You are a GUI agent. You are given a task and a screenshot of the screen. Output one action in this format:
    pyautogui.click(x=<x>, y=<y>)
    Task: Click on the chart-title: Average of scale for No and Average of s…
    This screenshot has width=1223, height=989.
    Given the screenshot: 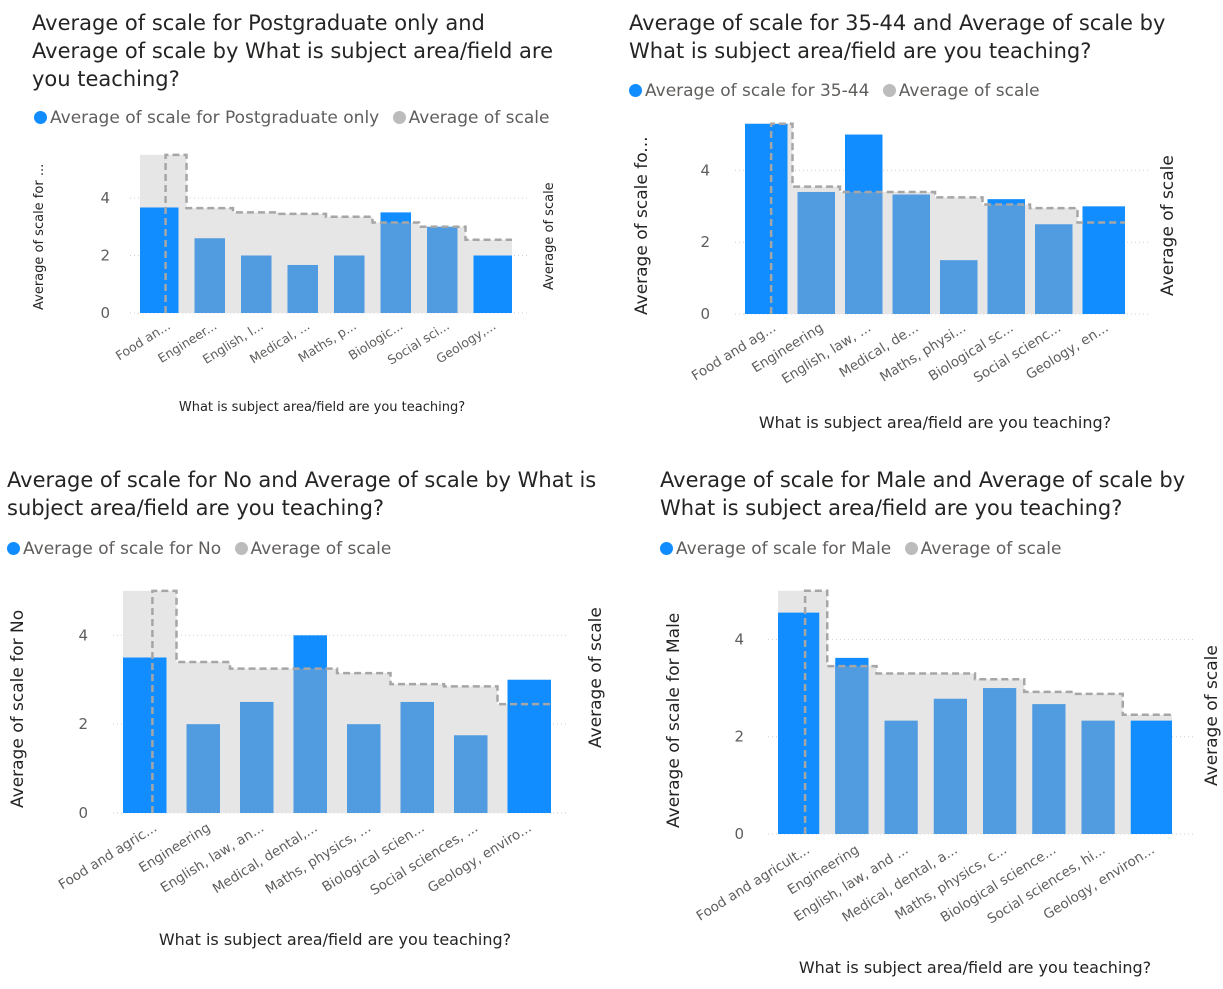 What is the action you would take?
    pyautogui.click(x=302, y=494)
    